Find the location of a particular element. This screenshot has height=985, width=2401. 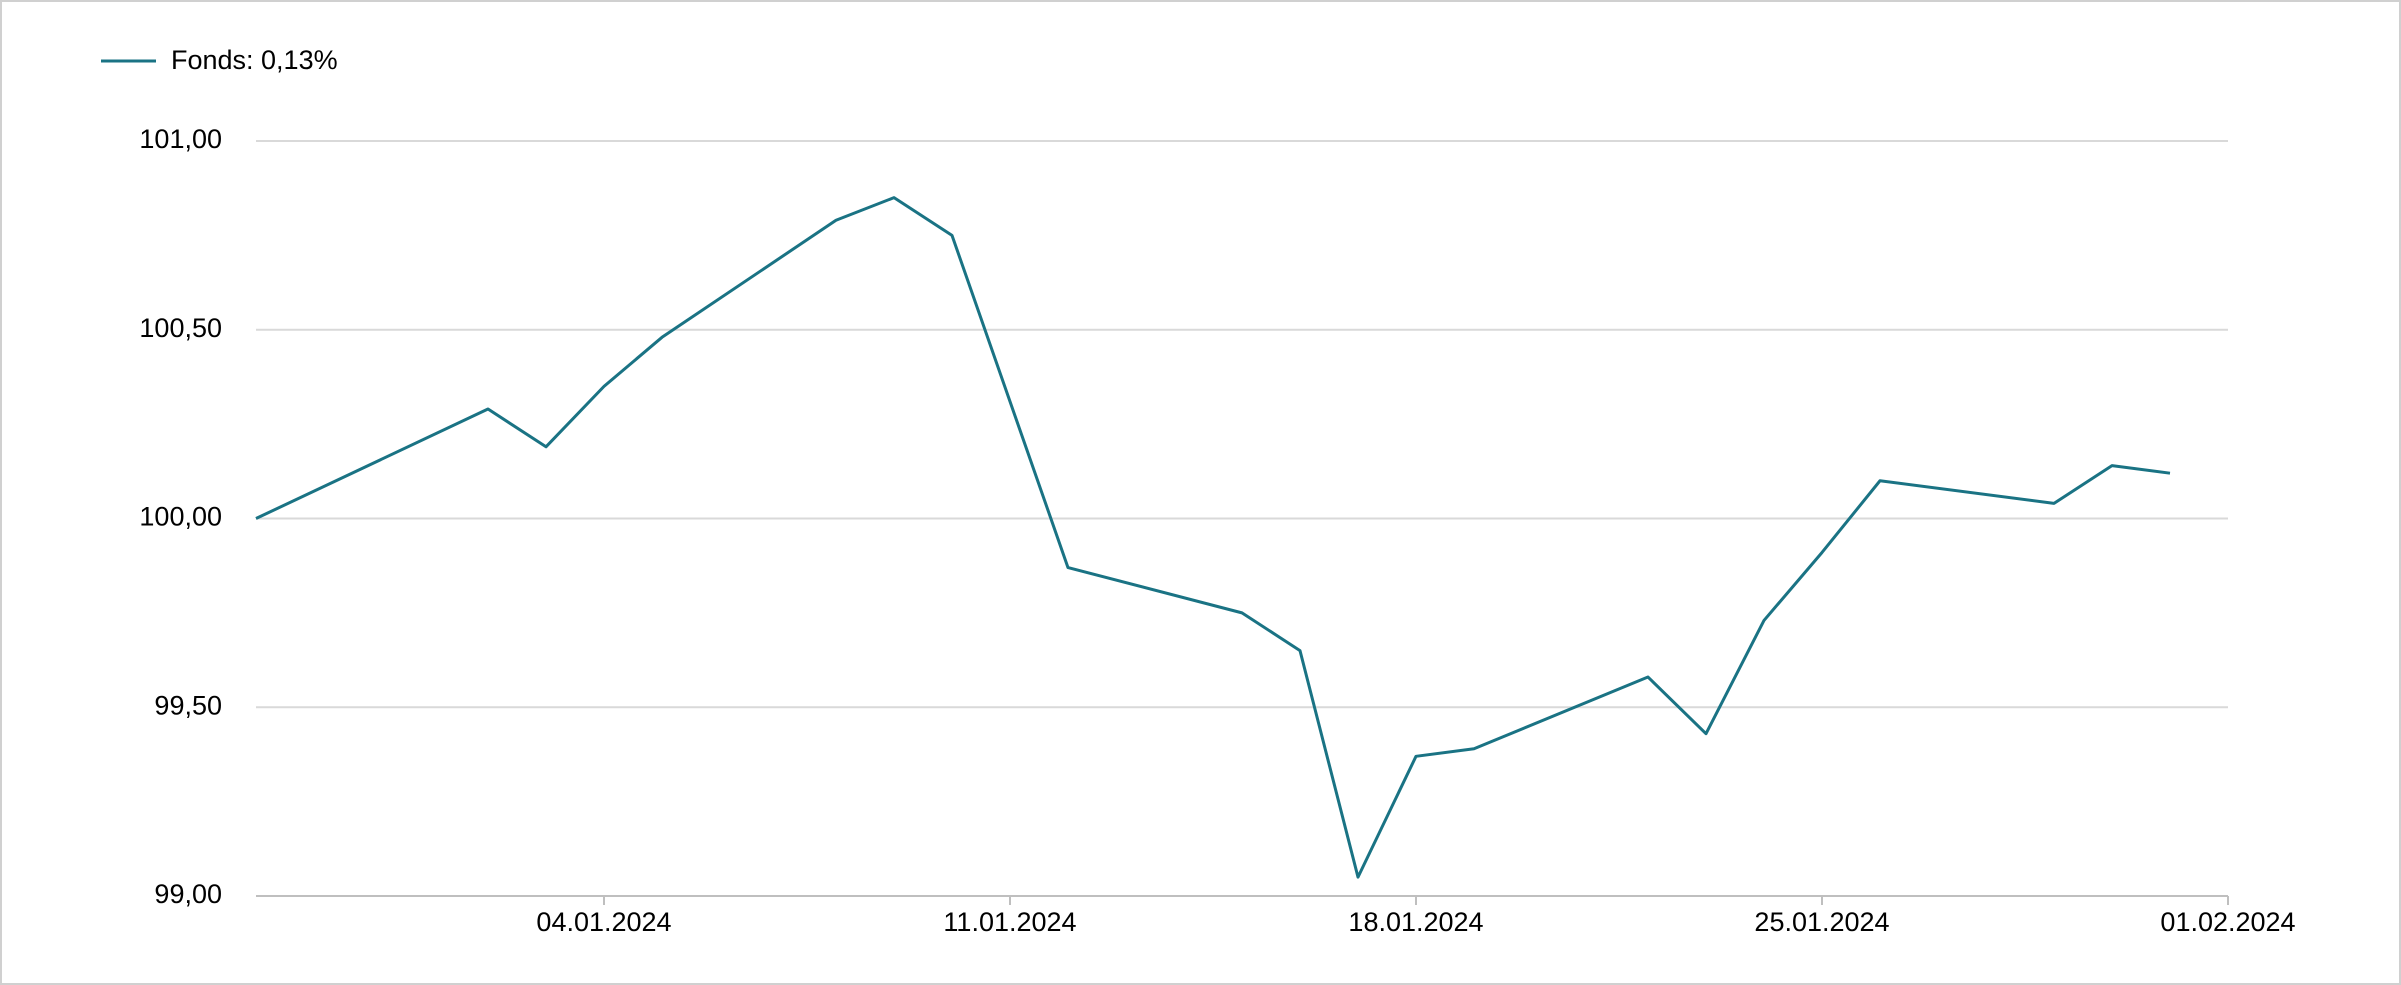

x-tick-label: 18.01.2024 is located at coordinates (1415, 922).